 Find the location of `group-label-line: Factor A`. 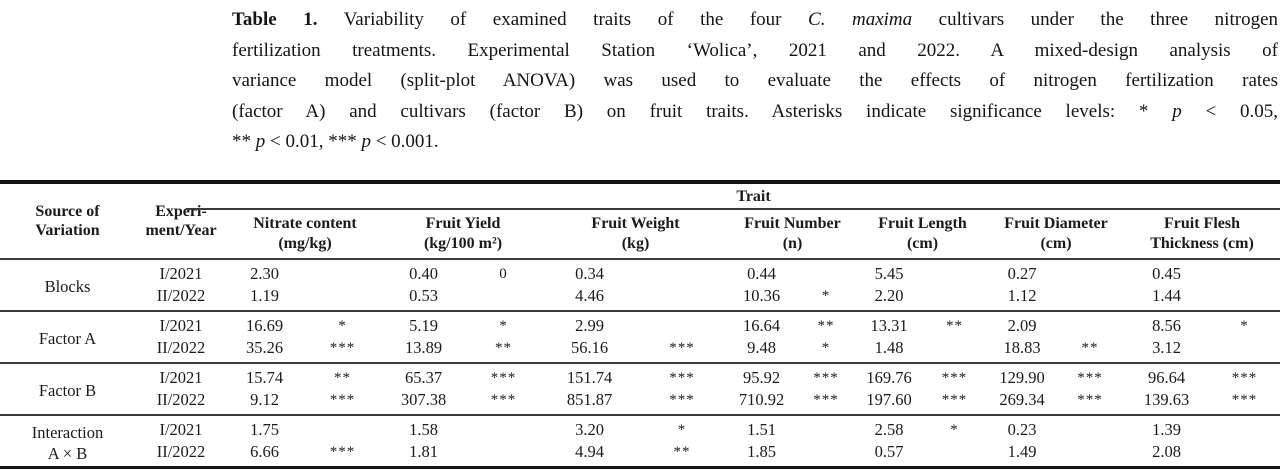

group-label-line: Factor A is located at coordinates (67, 338).